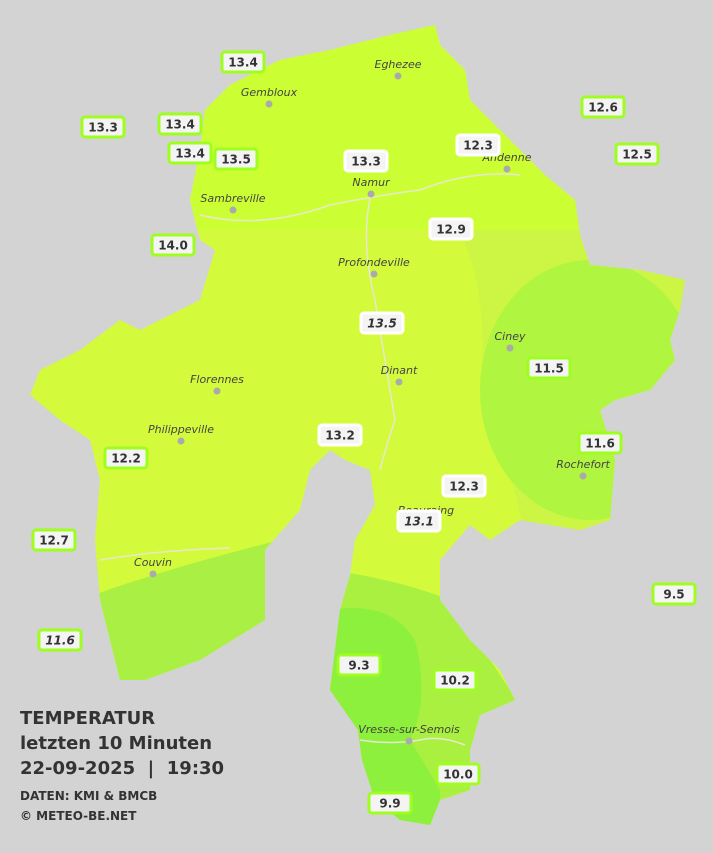 This screenshot has height=853, width=713. Describe the element at coordinates (88, 796) in the screenshot. I see `legend-source: DATEN: KMI & BMCB` at that location.